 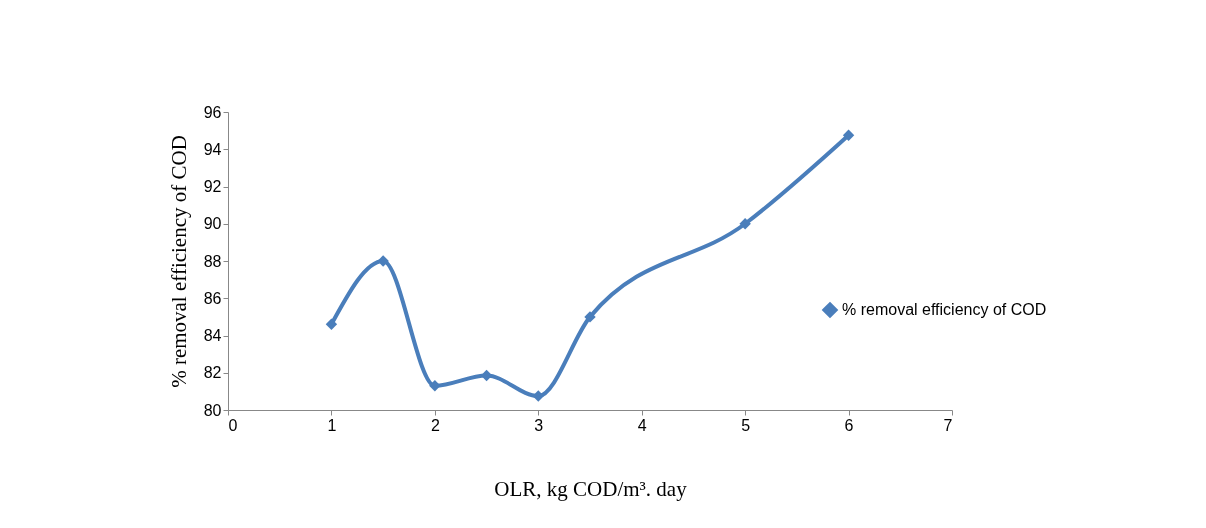 What do you see at coordinates (539, 425) in the screenshot?
I see `x-tick-label: 3` at bounding box center [539, 425].